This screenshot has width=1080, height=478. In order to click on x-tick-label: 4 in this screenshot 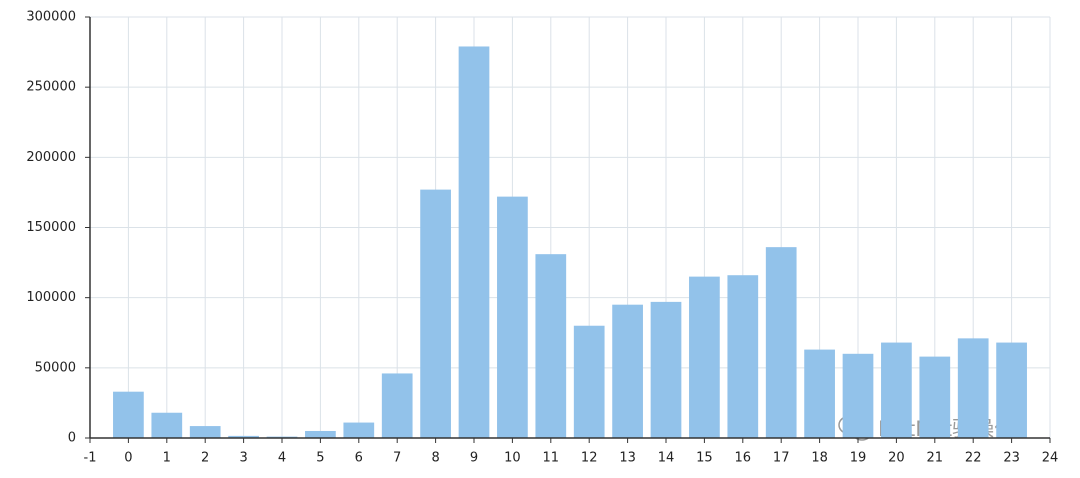, I will do `click(282, 458)`.